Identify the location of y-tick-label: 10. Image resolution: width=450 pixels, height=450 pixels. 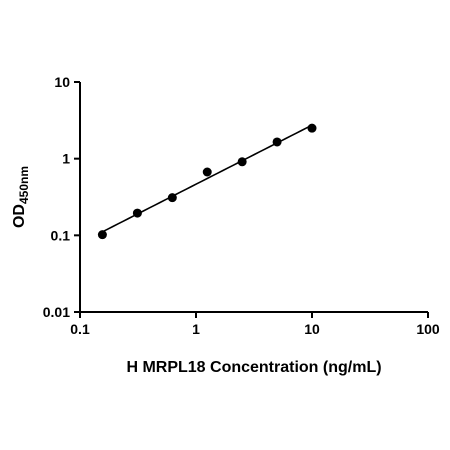
(62, 82).